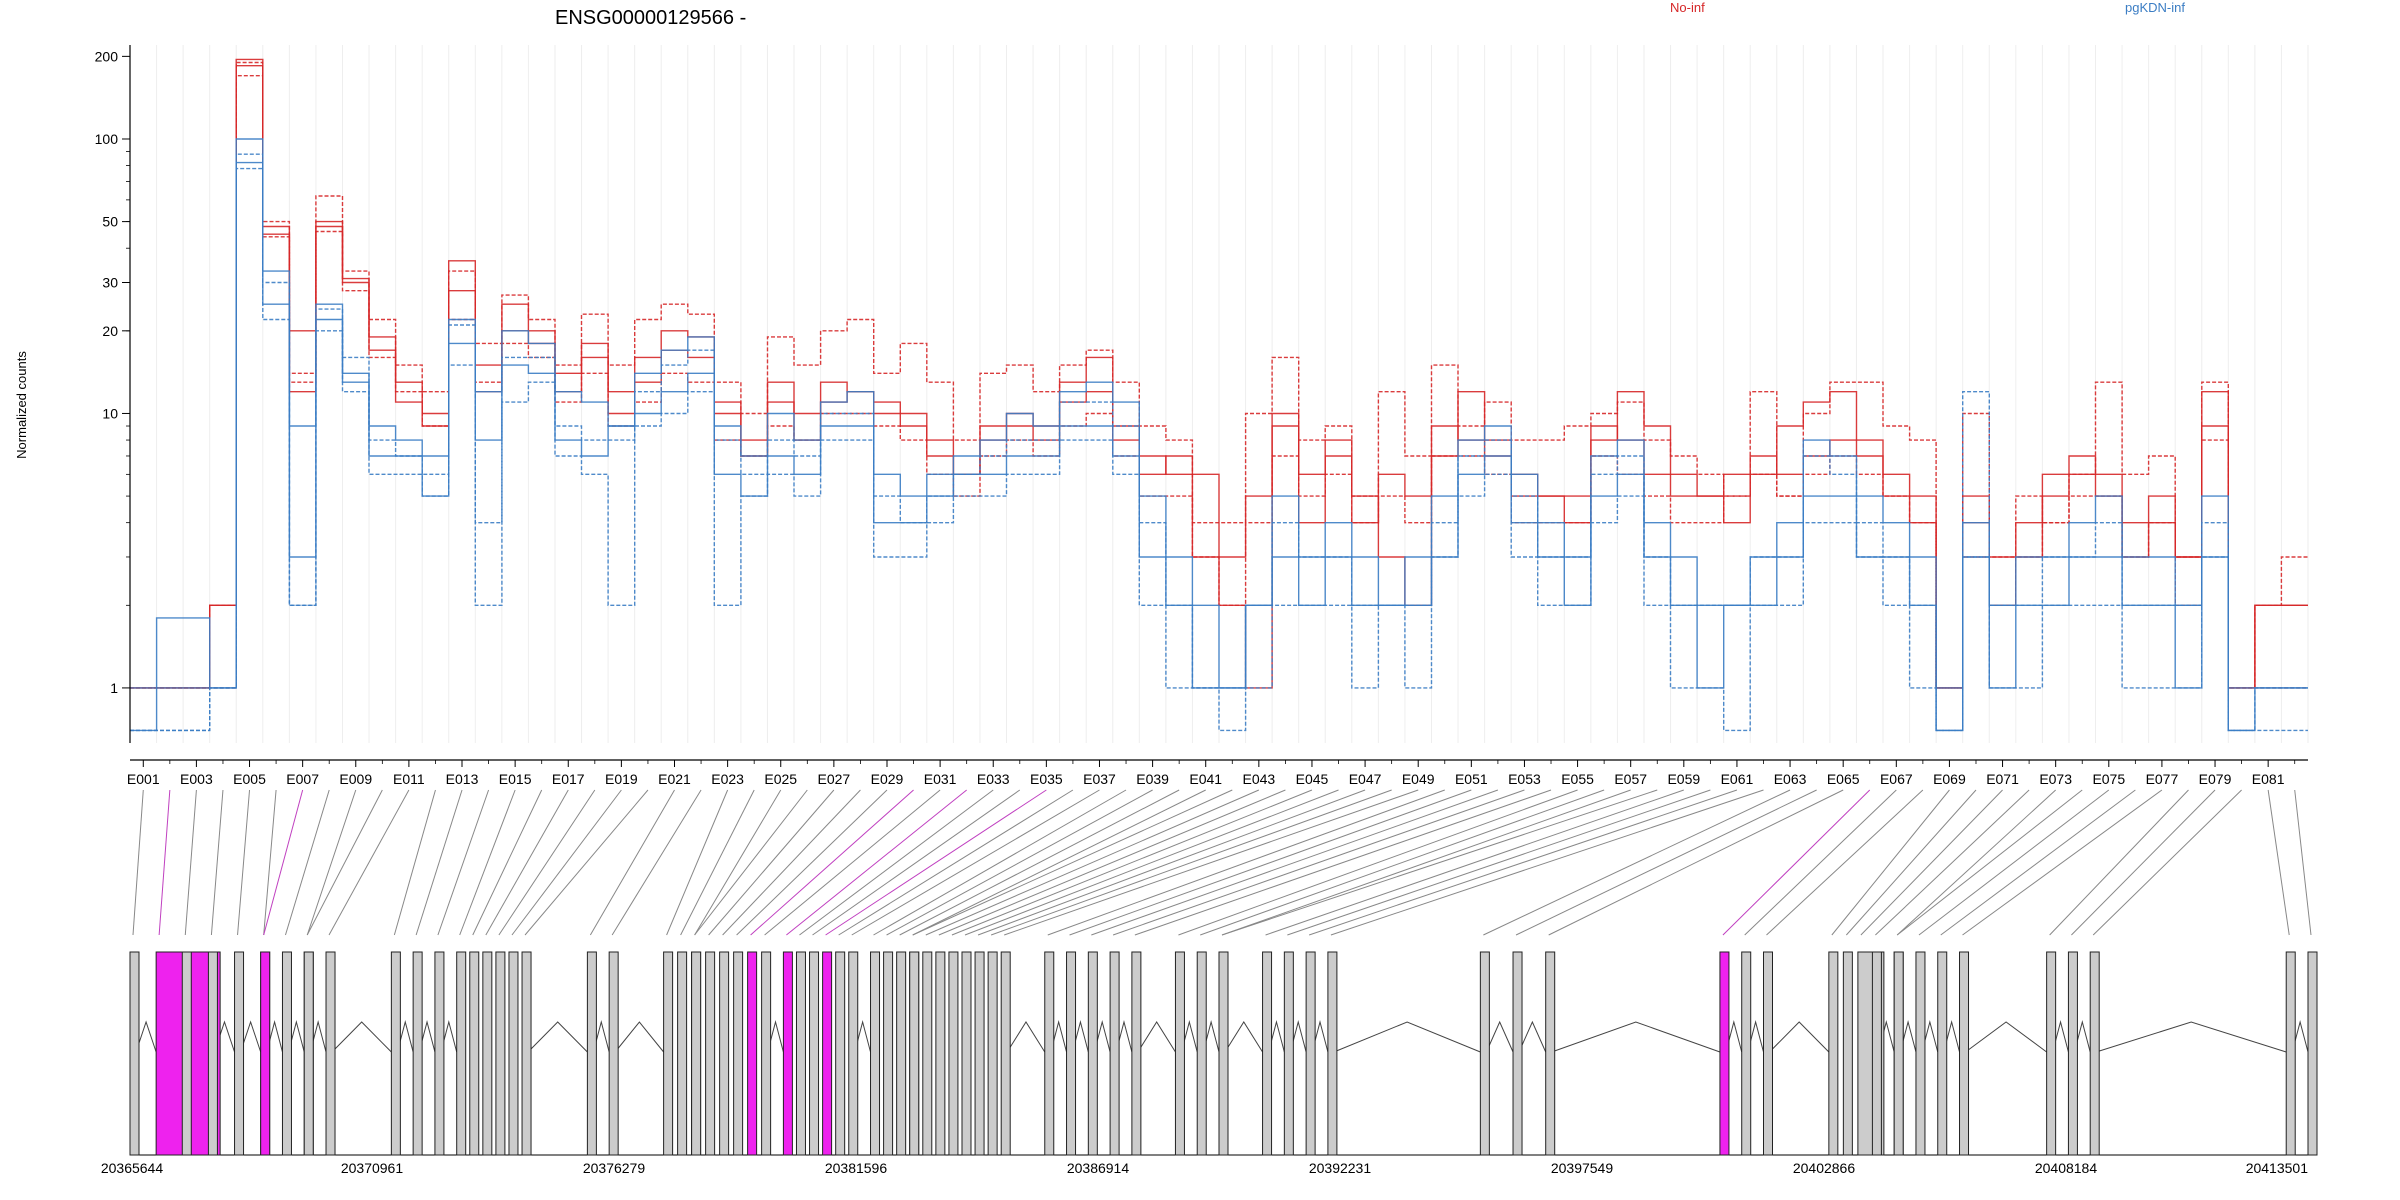 The width and height of the screenshot is (2400, 1200). I want to click on coordinate-tick-label: 20402866, so click(1824, 1168).